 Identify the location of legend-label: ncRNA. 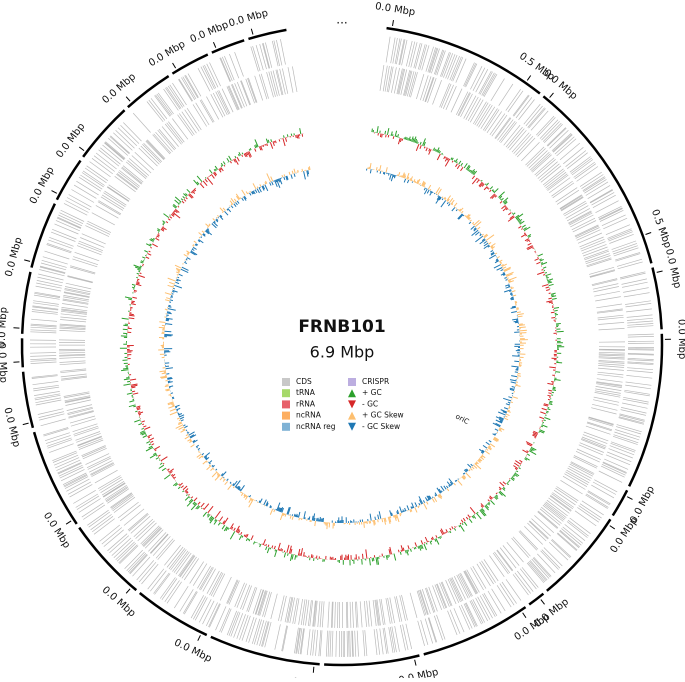
(309, 415).